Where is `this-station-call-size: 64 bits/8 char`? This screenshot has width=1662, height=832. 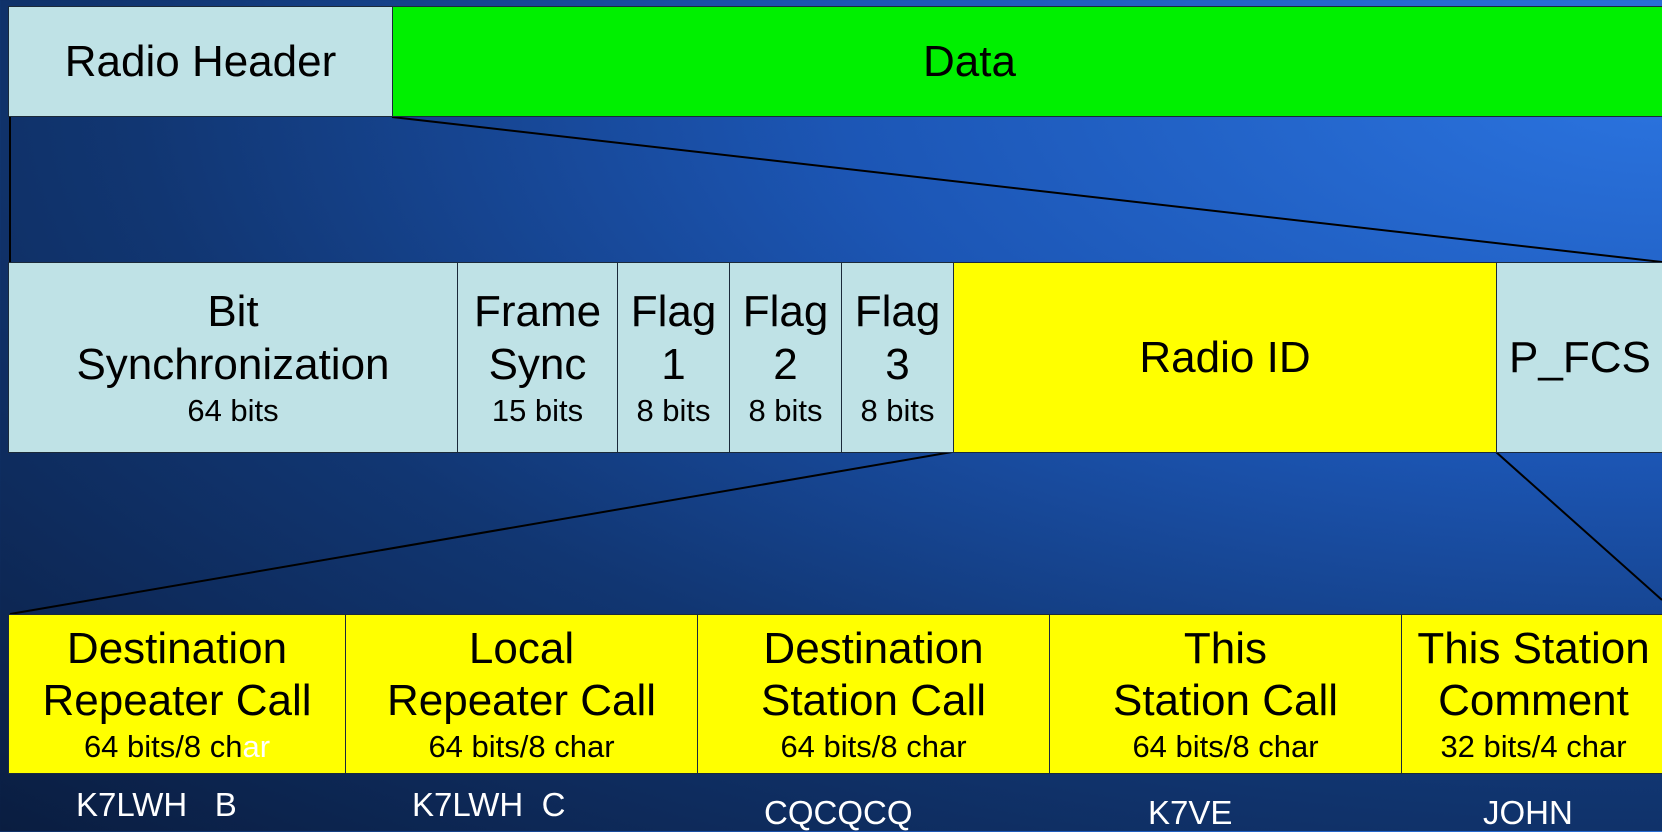
this-station-call-size: 64 bits/8 char is located at coordinates (1225, 747).